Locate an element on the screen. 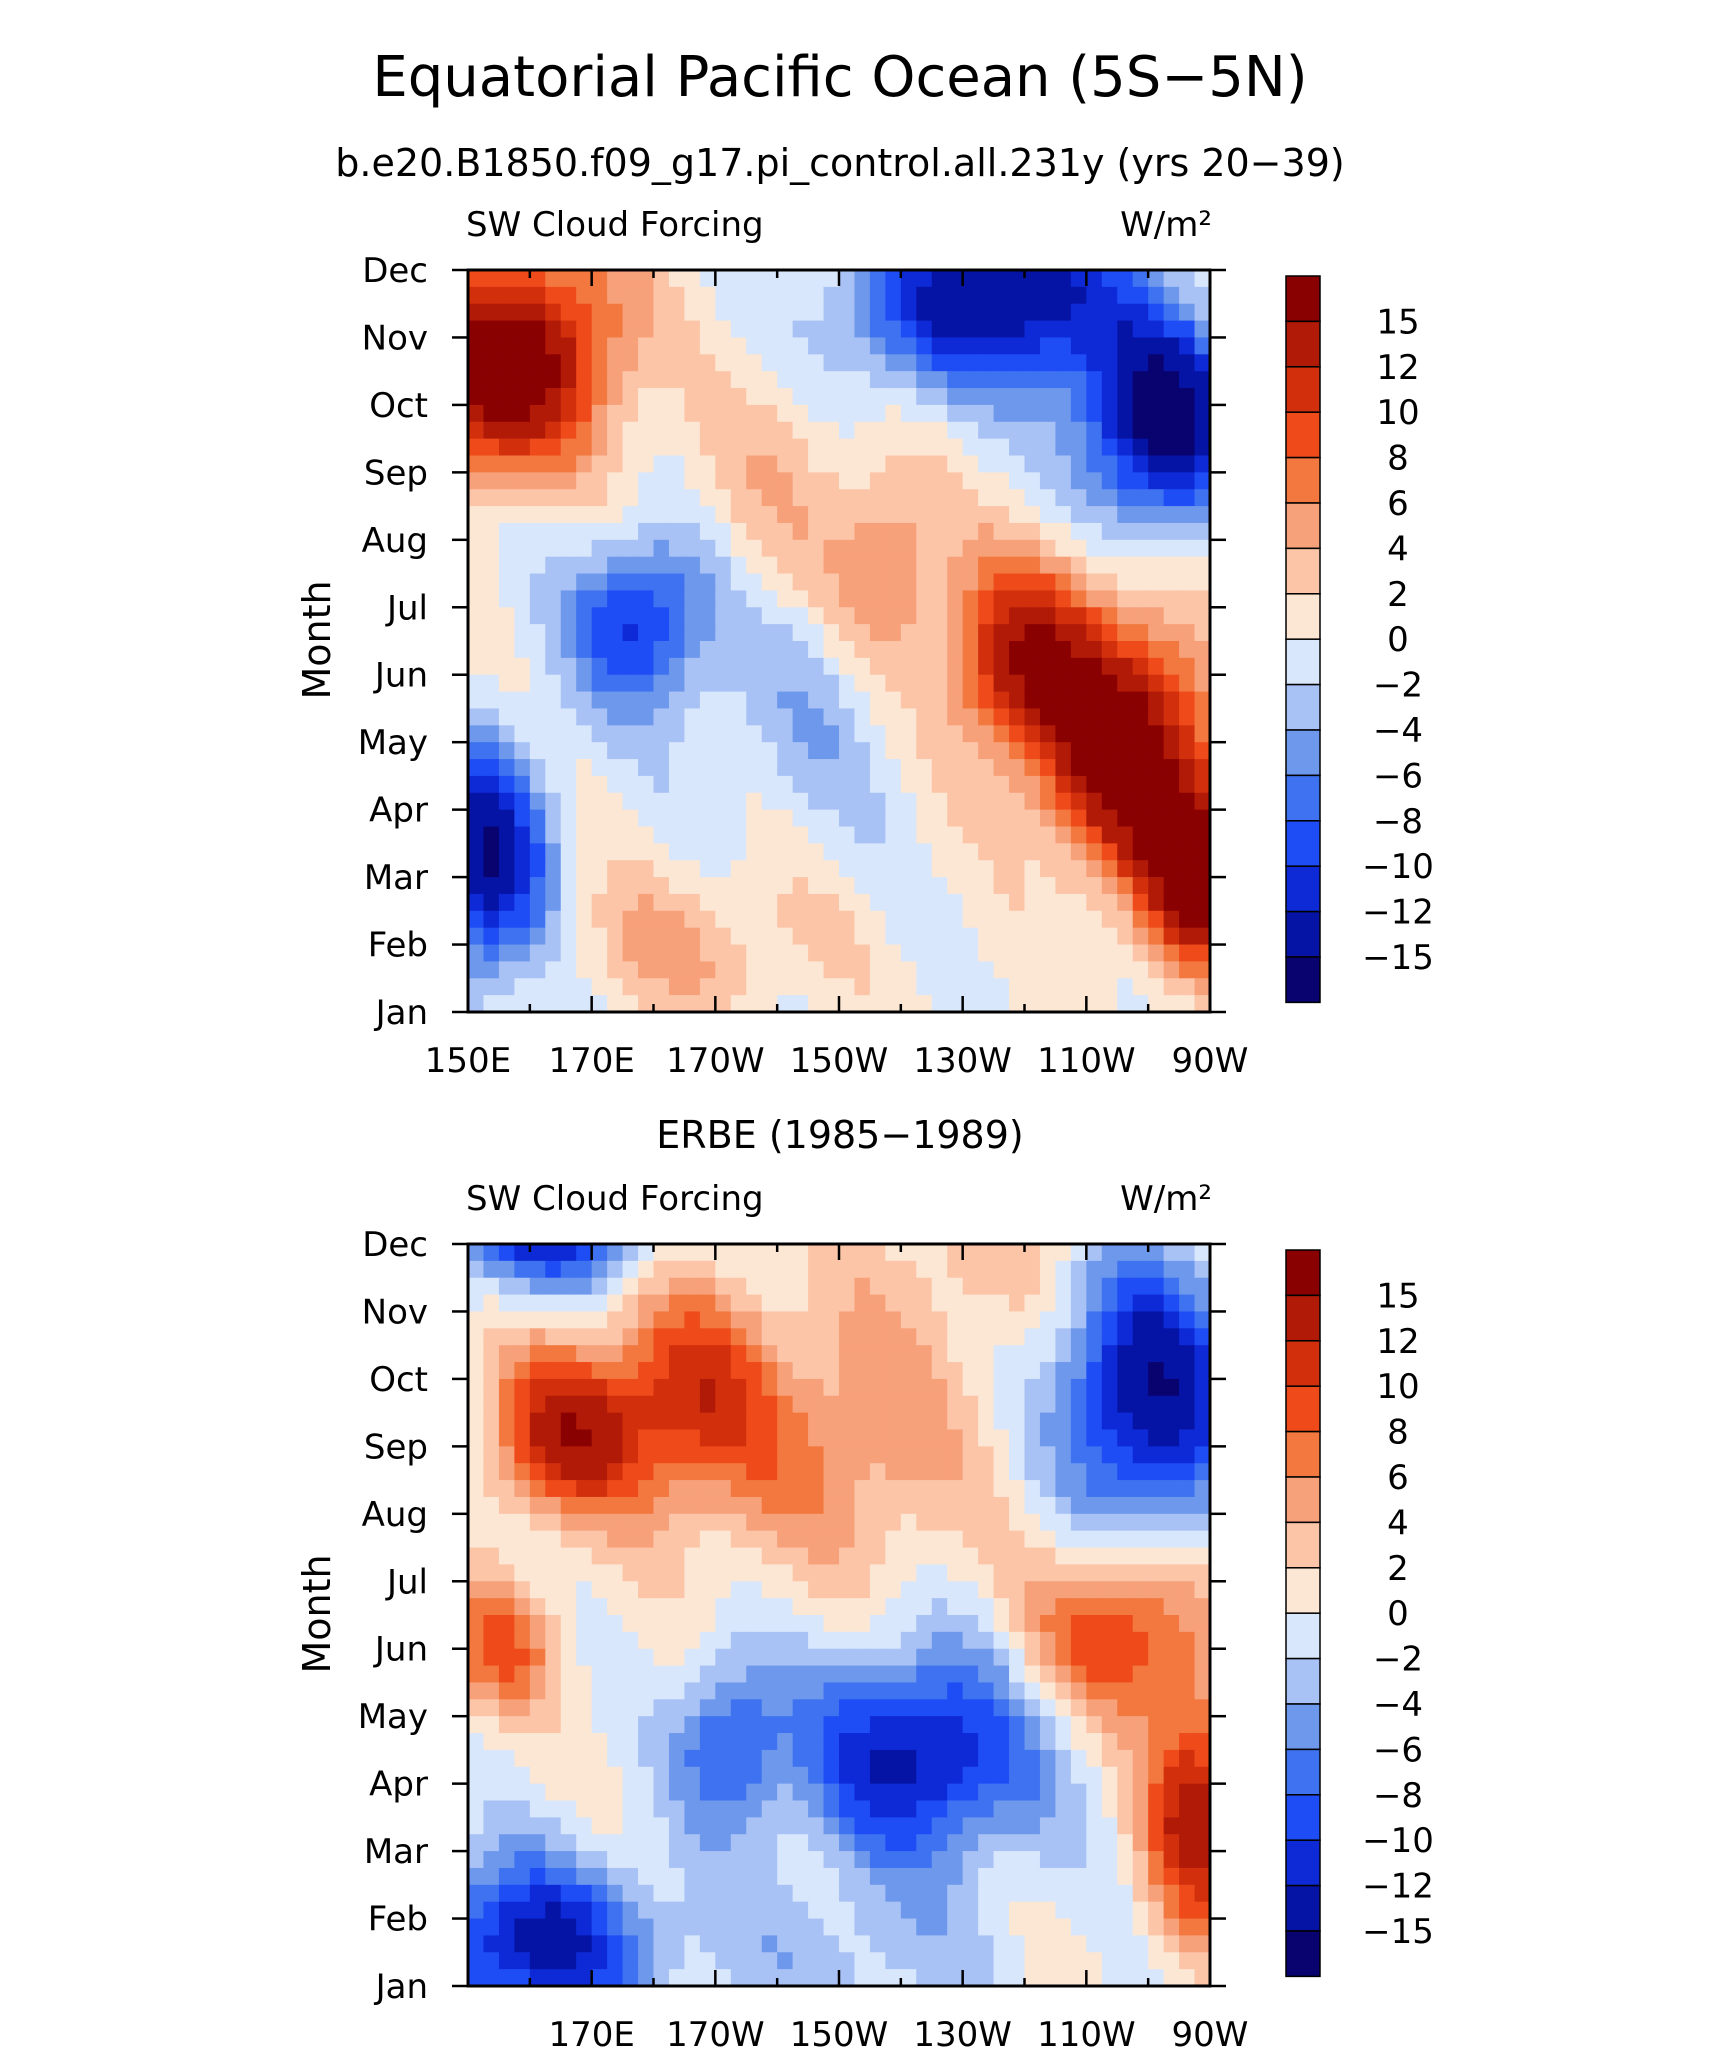 Image resolution: width=1710 pixels, height=2059 pixels. colorbar-label: −12 is located at coordinates (1398, 1887).